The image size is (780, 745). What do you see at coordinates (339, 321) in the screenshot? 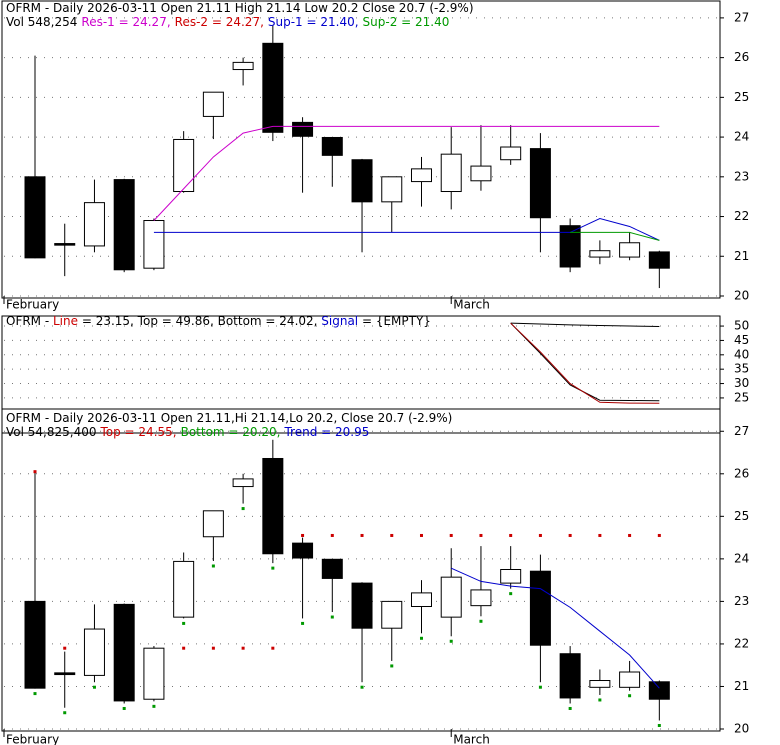
I see `header-part: Signal` at bounding box center [339, 321].